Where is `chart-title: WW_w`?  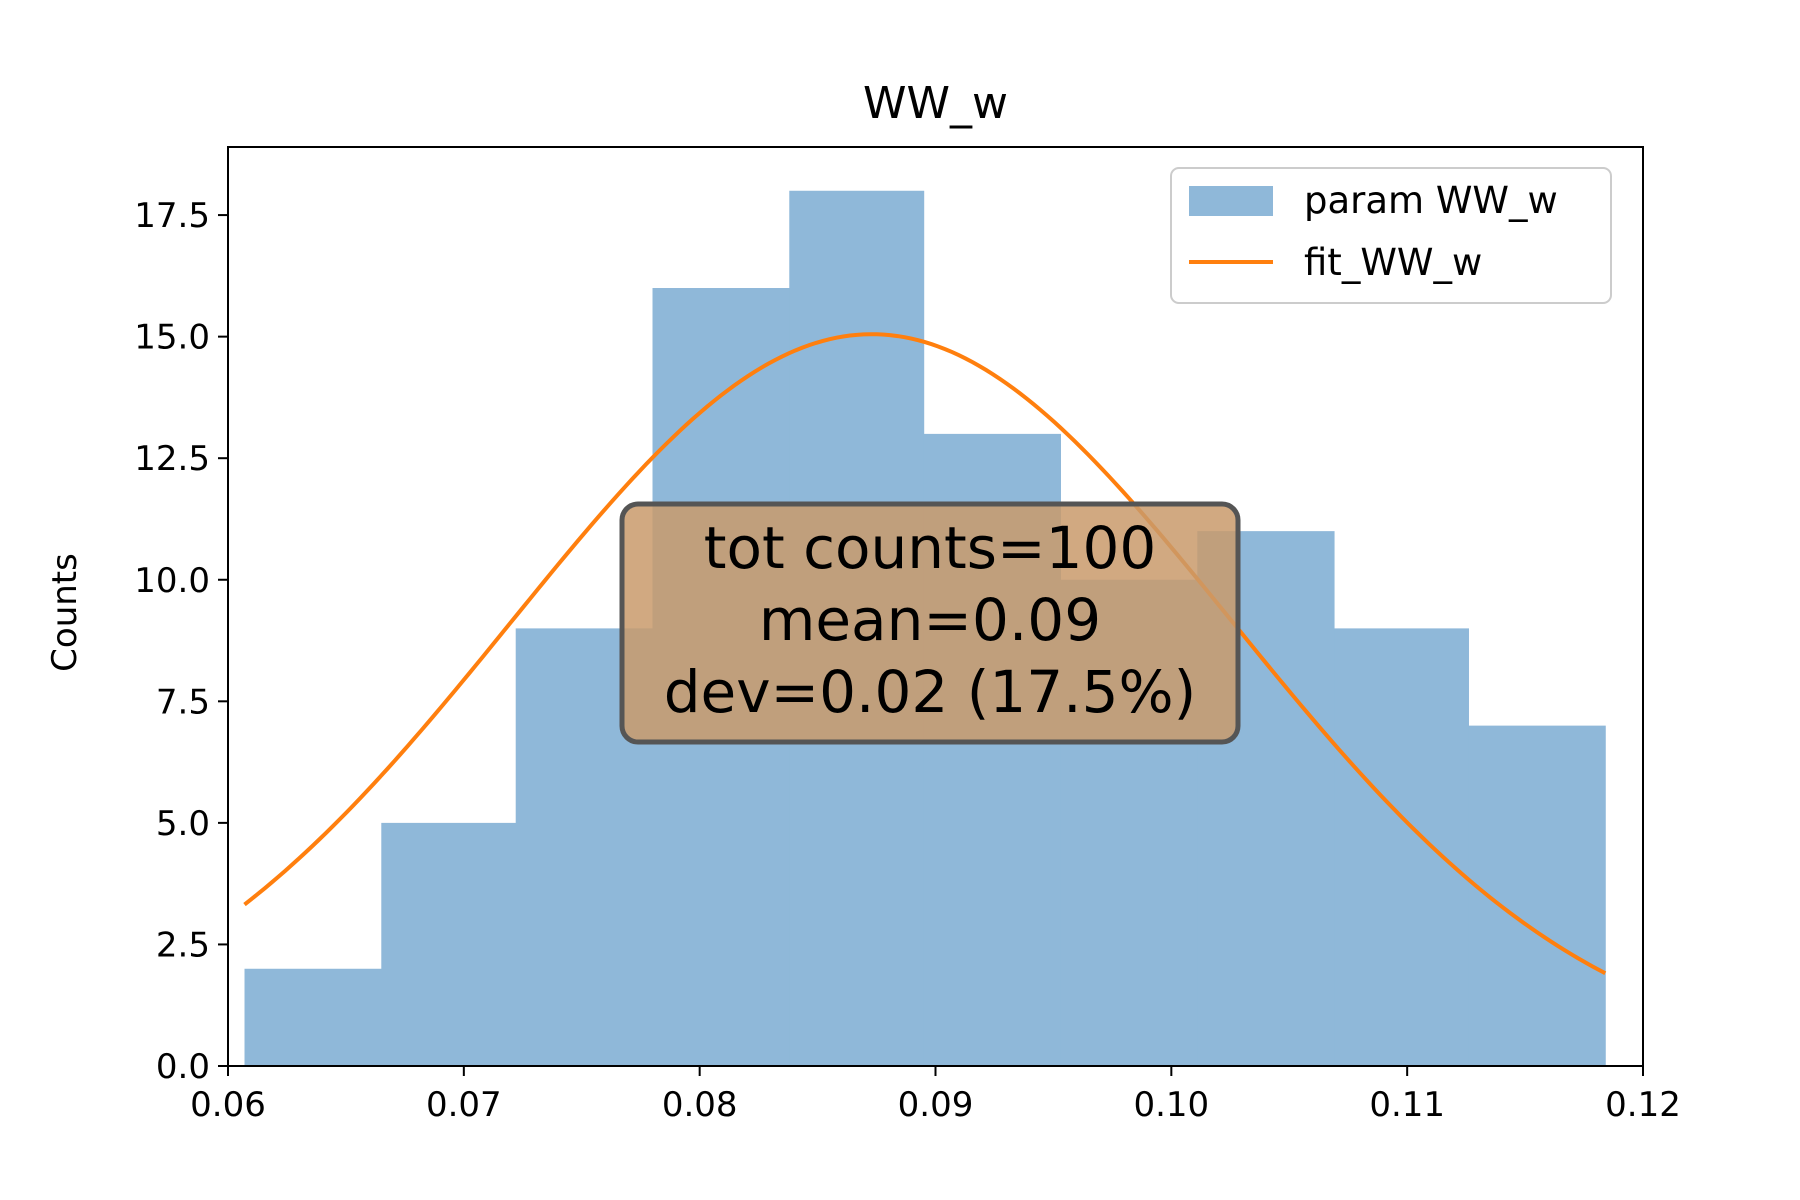 chart-title: WW_w is located at coordinates (935, 103).